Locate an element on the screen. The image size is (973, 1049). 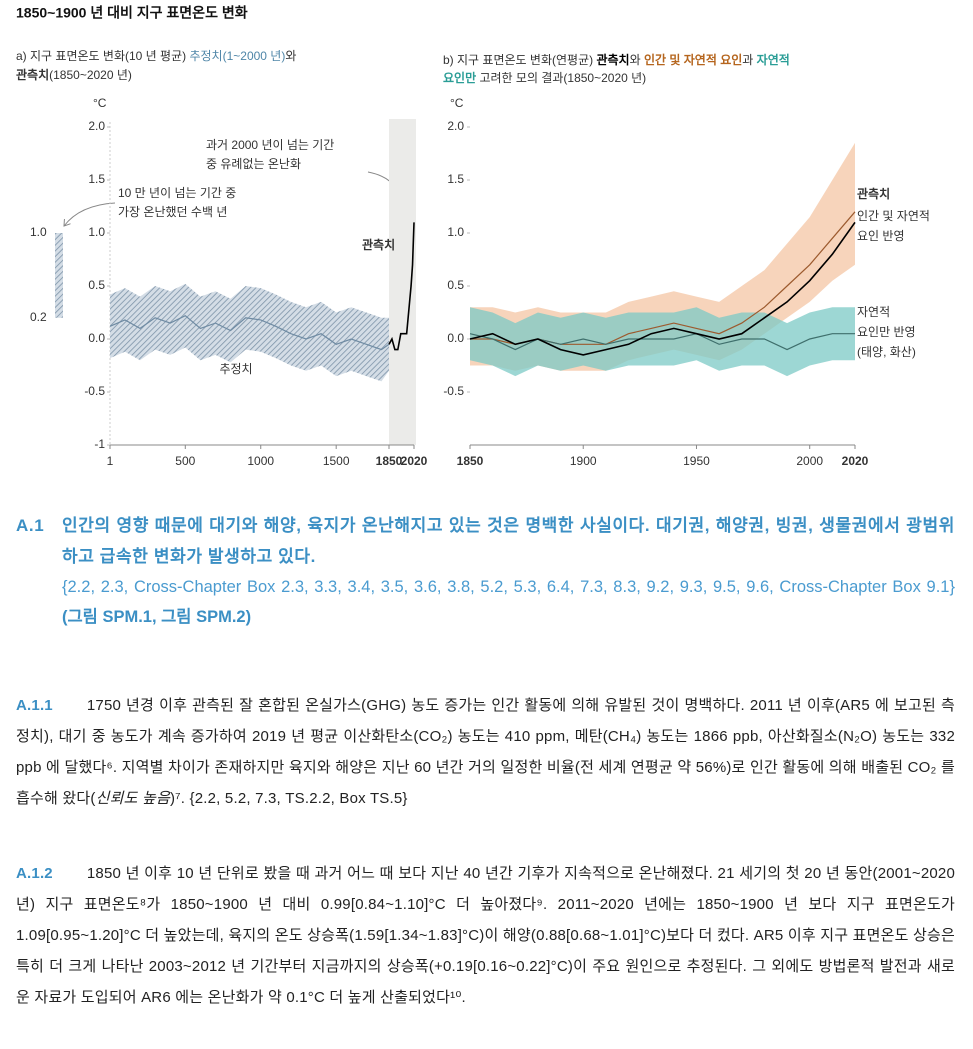
annotation: 과거 2000 년이 넘는 기간 is located at coordinates (270, 145).